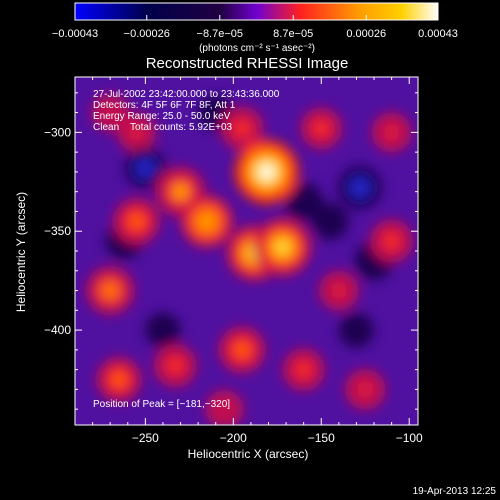 Image resolution: width=500 pixels, height=500 pixels. I want to click on annotation-clean: Clean Total counts: 5.92E+03, so click(163, 127).